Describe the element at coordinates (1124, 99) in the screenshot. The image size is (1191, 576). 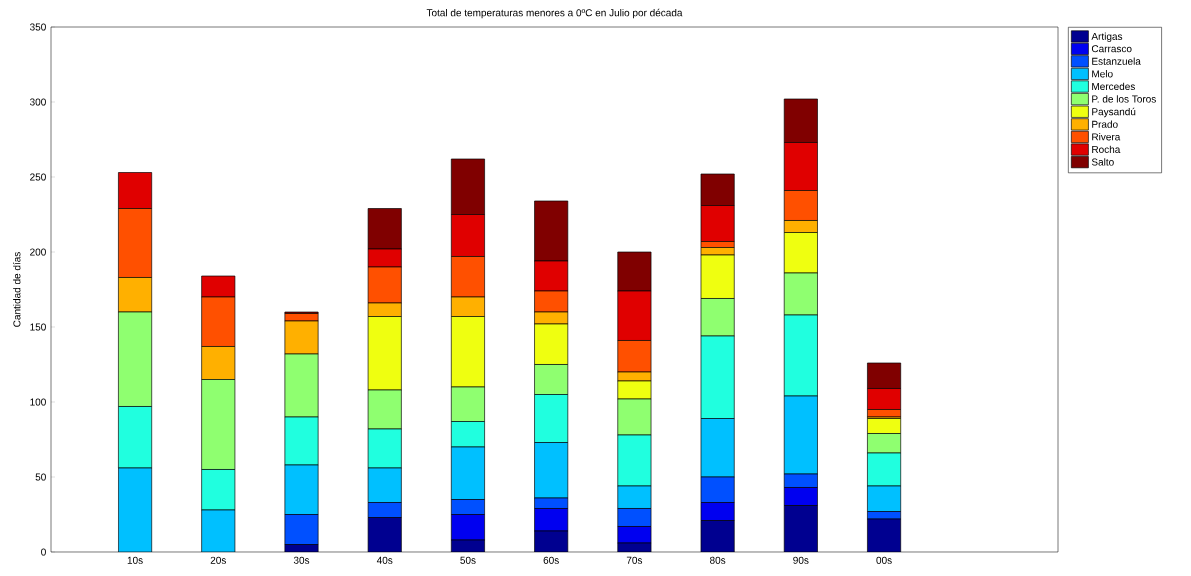
I see `legend-label: P. de los Toros` at that location.